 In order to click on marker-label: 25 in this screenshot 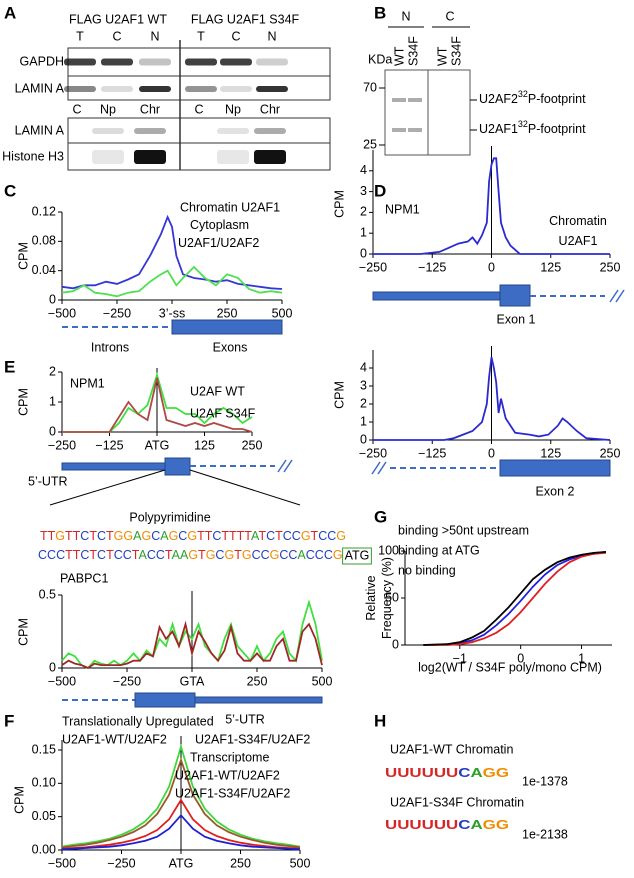, I will do `click(370, 144)`.